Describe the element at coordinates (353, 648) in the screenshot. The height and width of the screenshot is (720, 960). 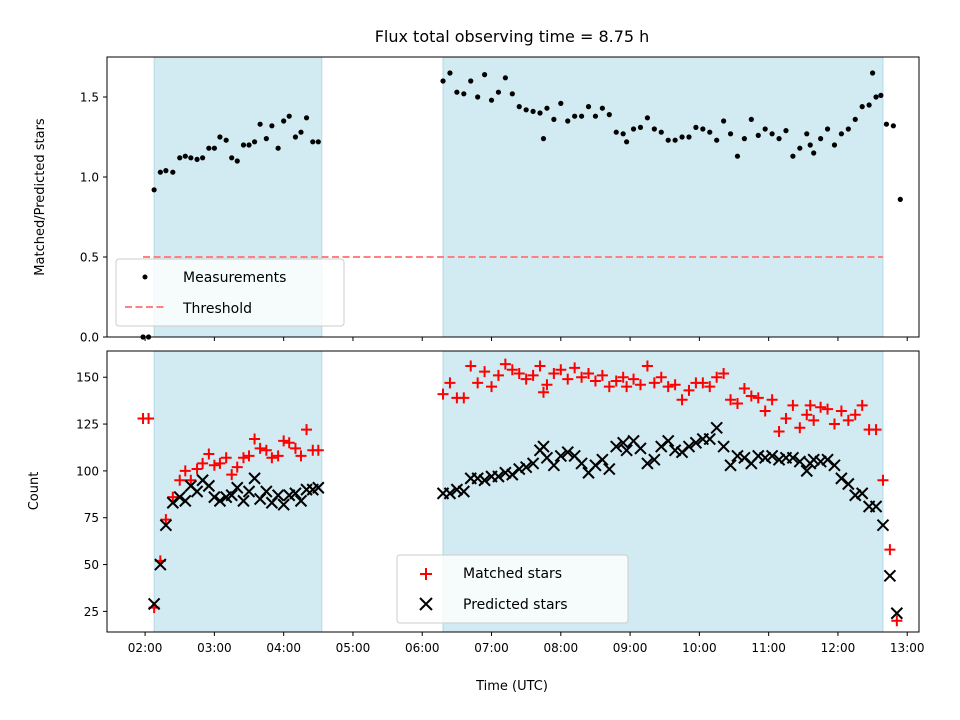
I see `x-tick-label: 05:00` at that location.